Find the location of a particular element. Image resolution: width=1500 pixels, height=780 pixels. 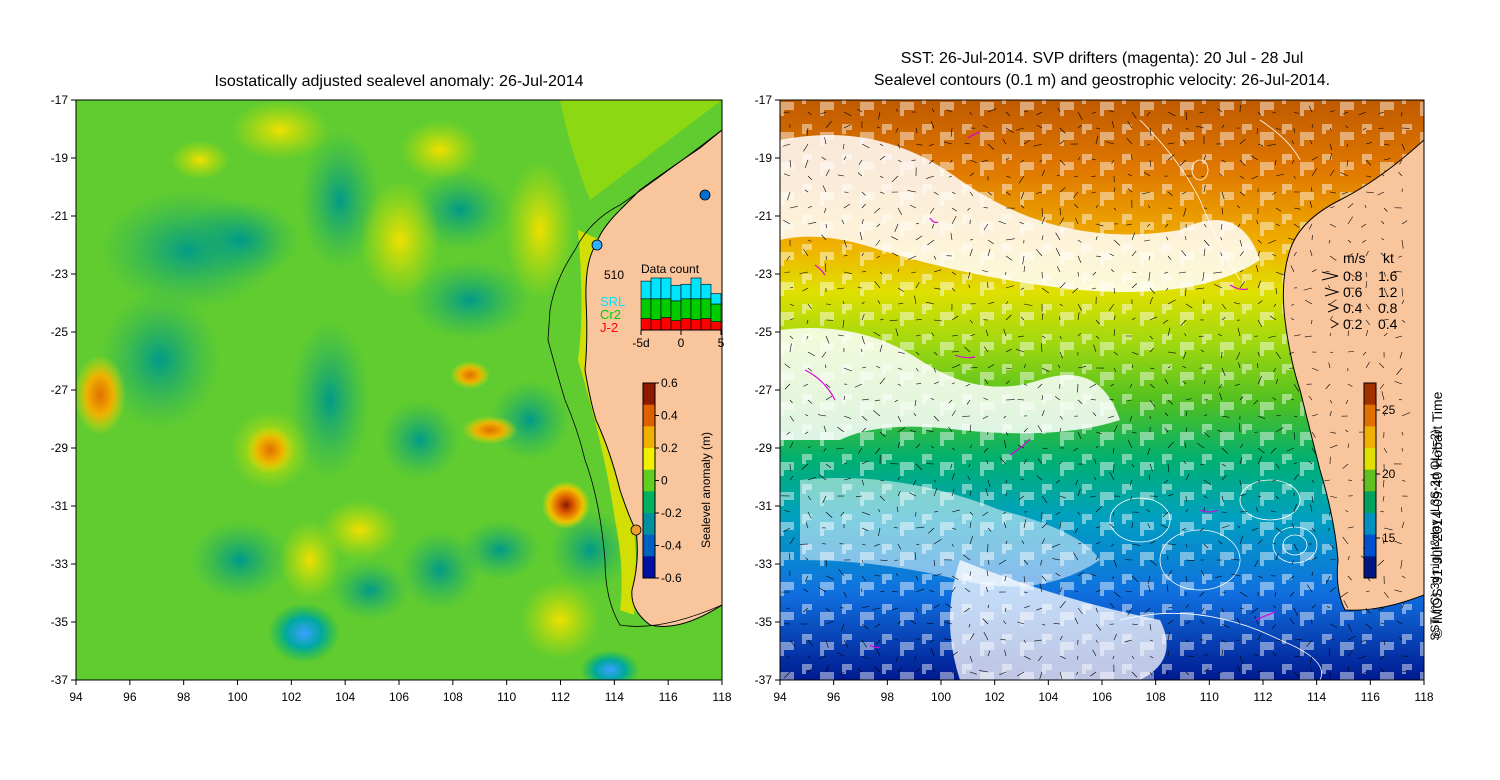

left-axis-y-tick-label: -17 is located at coordinates (60, 100).